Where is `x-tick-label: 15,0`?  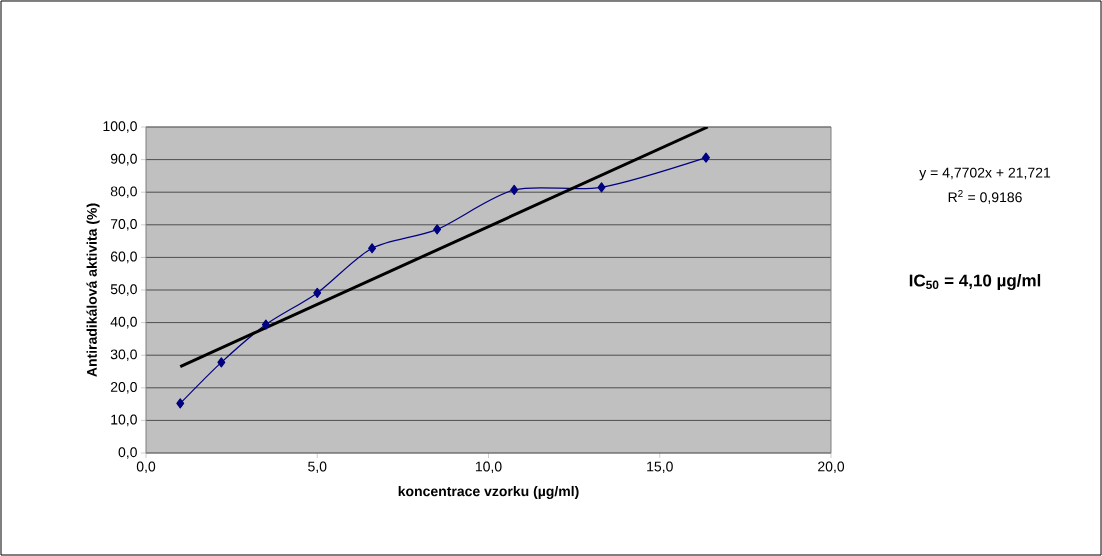 x-tick-label: 15,0 is located at coordinates (660, 467).